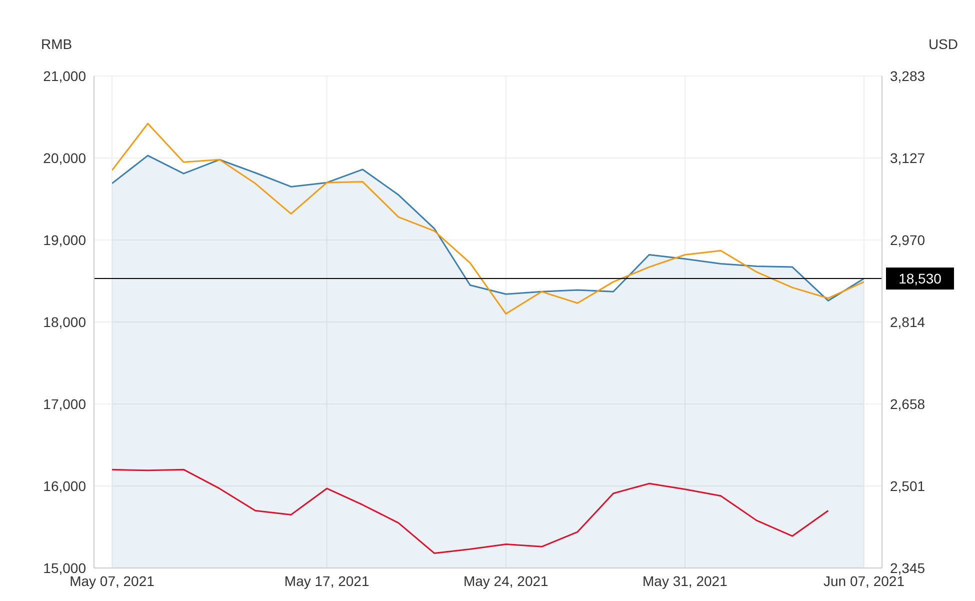 The width and height of the screenshot is (975, 601). Describe the element at coordinates (685, 580) in the screenshot. I see `x-tick-label: May 31, 2021` at that location.